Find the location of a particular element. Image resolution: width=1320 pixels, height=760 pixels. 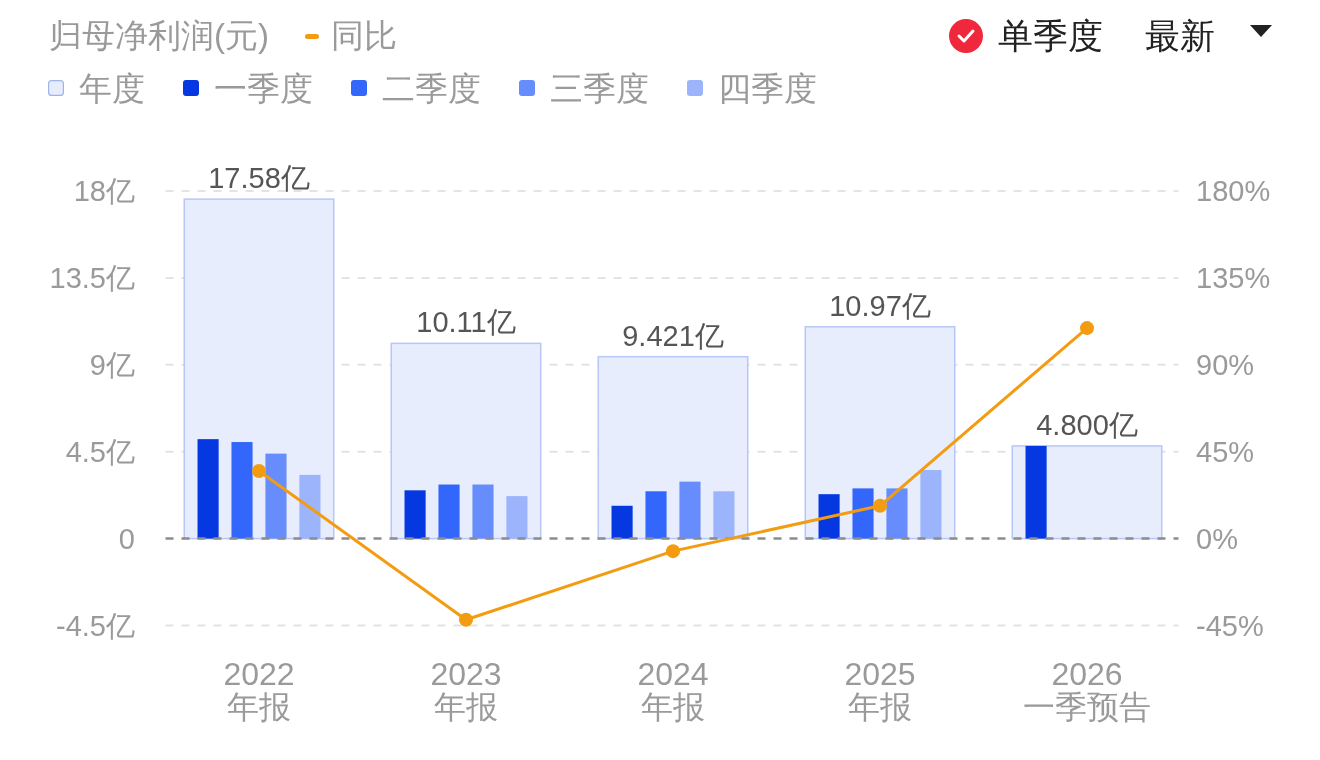

data-label: 10.97亿 is located at coordinates (880, 305).